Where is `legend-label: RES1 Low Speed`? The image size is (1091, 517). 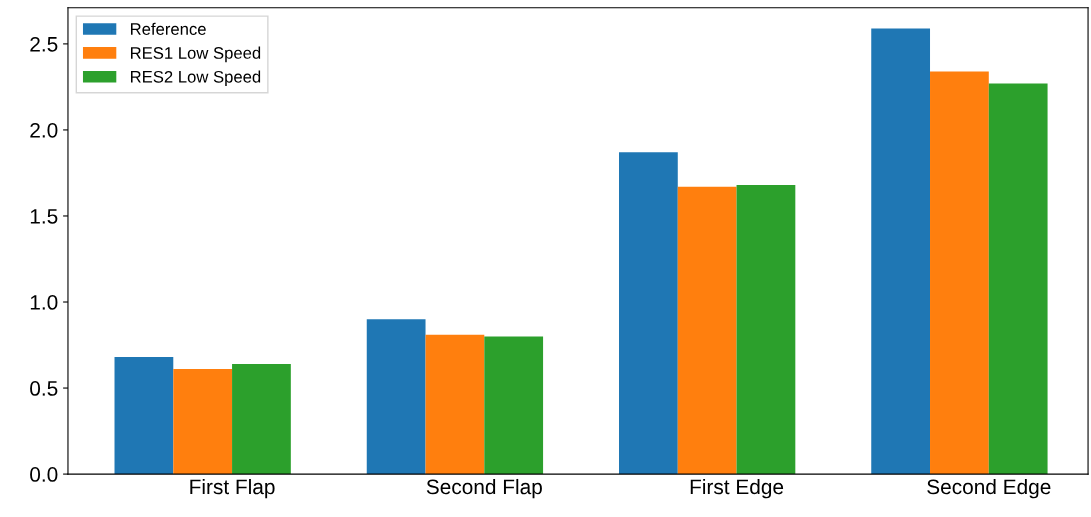
legend-label: RES1 Low Speed is located at coordinates (196, 54).